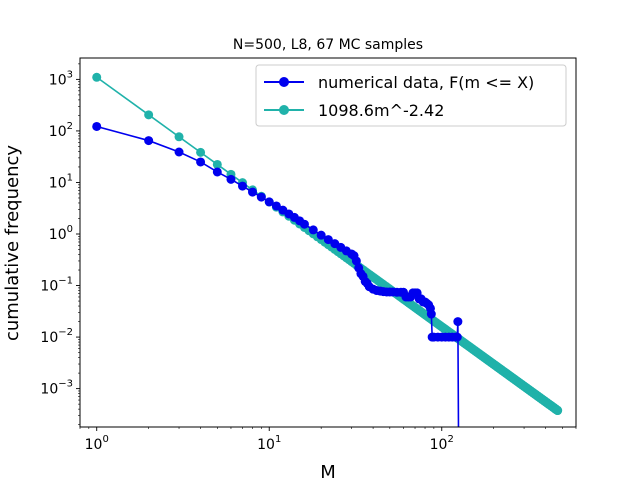 This screenshot has height=480, width=640. Describe the element at coordinates (61, 78) in the screenshot. I see `y-tick-label: 10³` at that location.